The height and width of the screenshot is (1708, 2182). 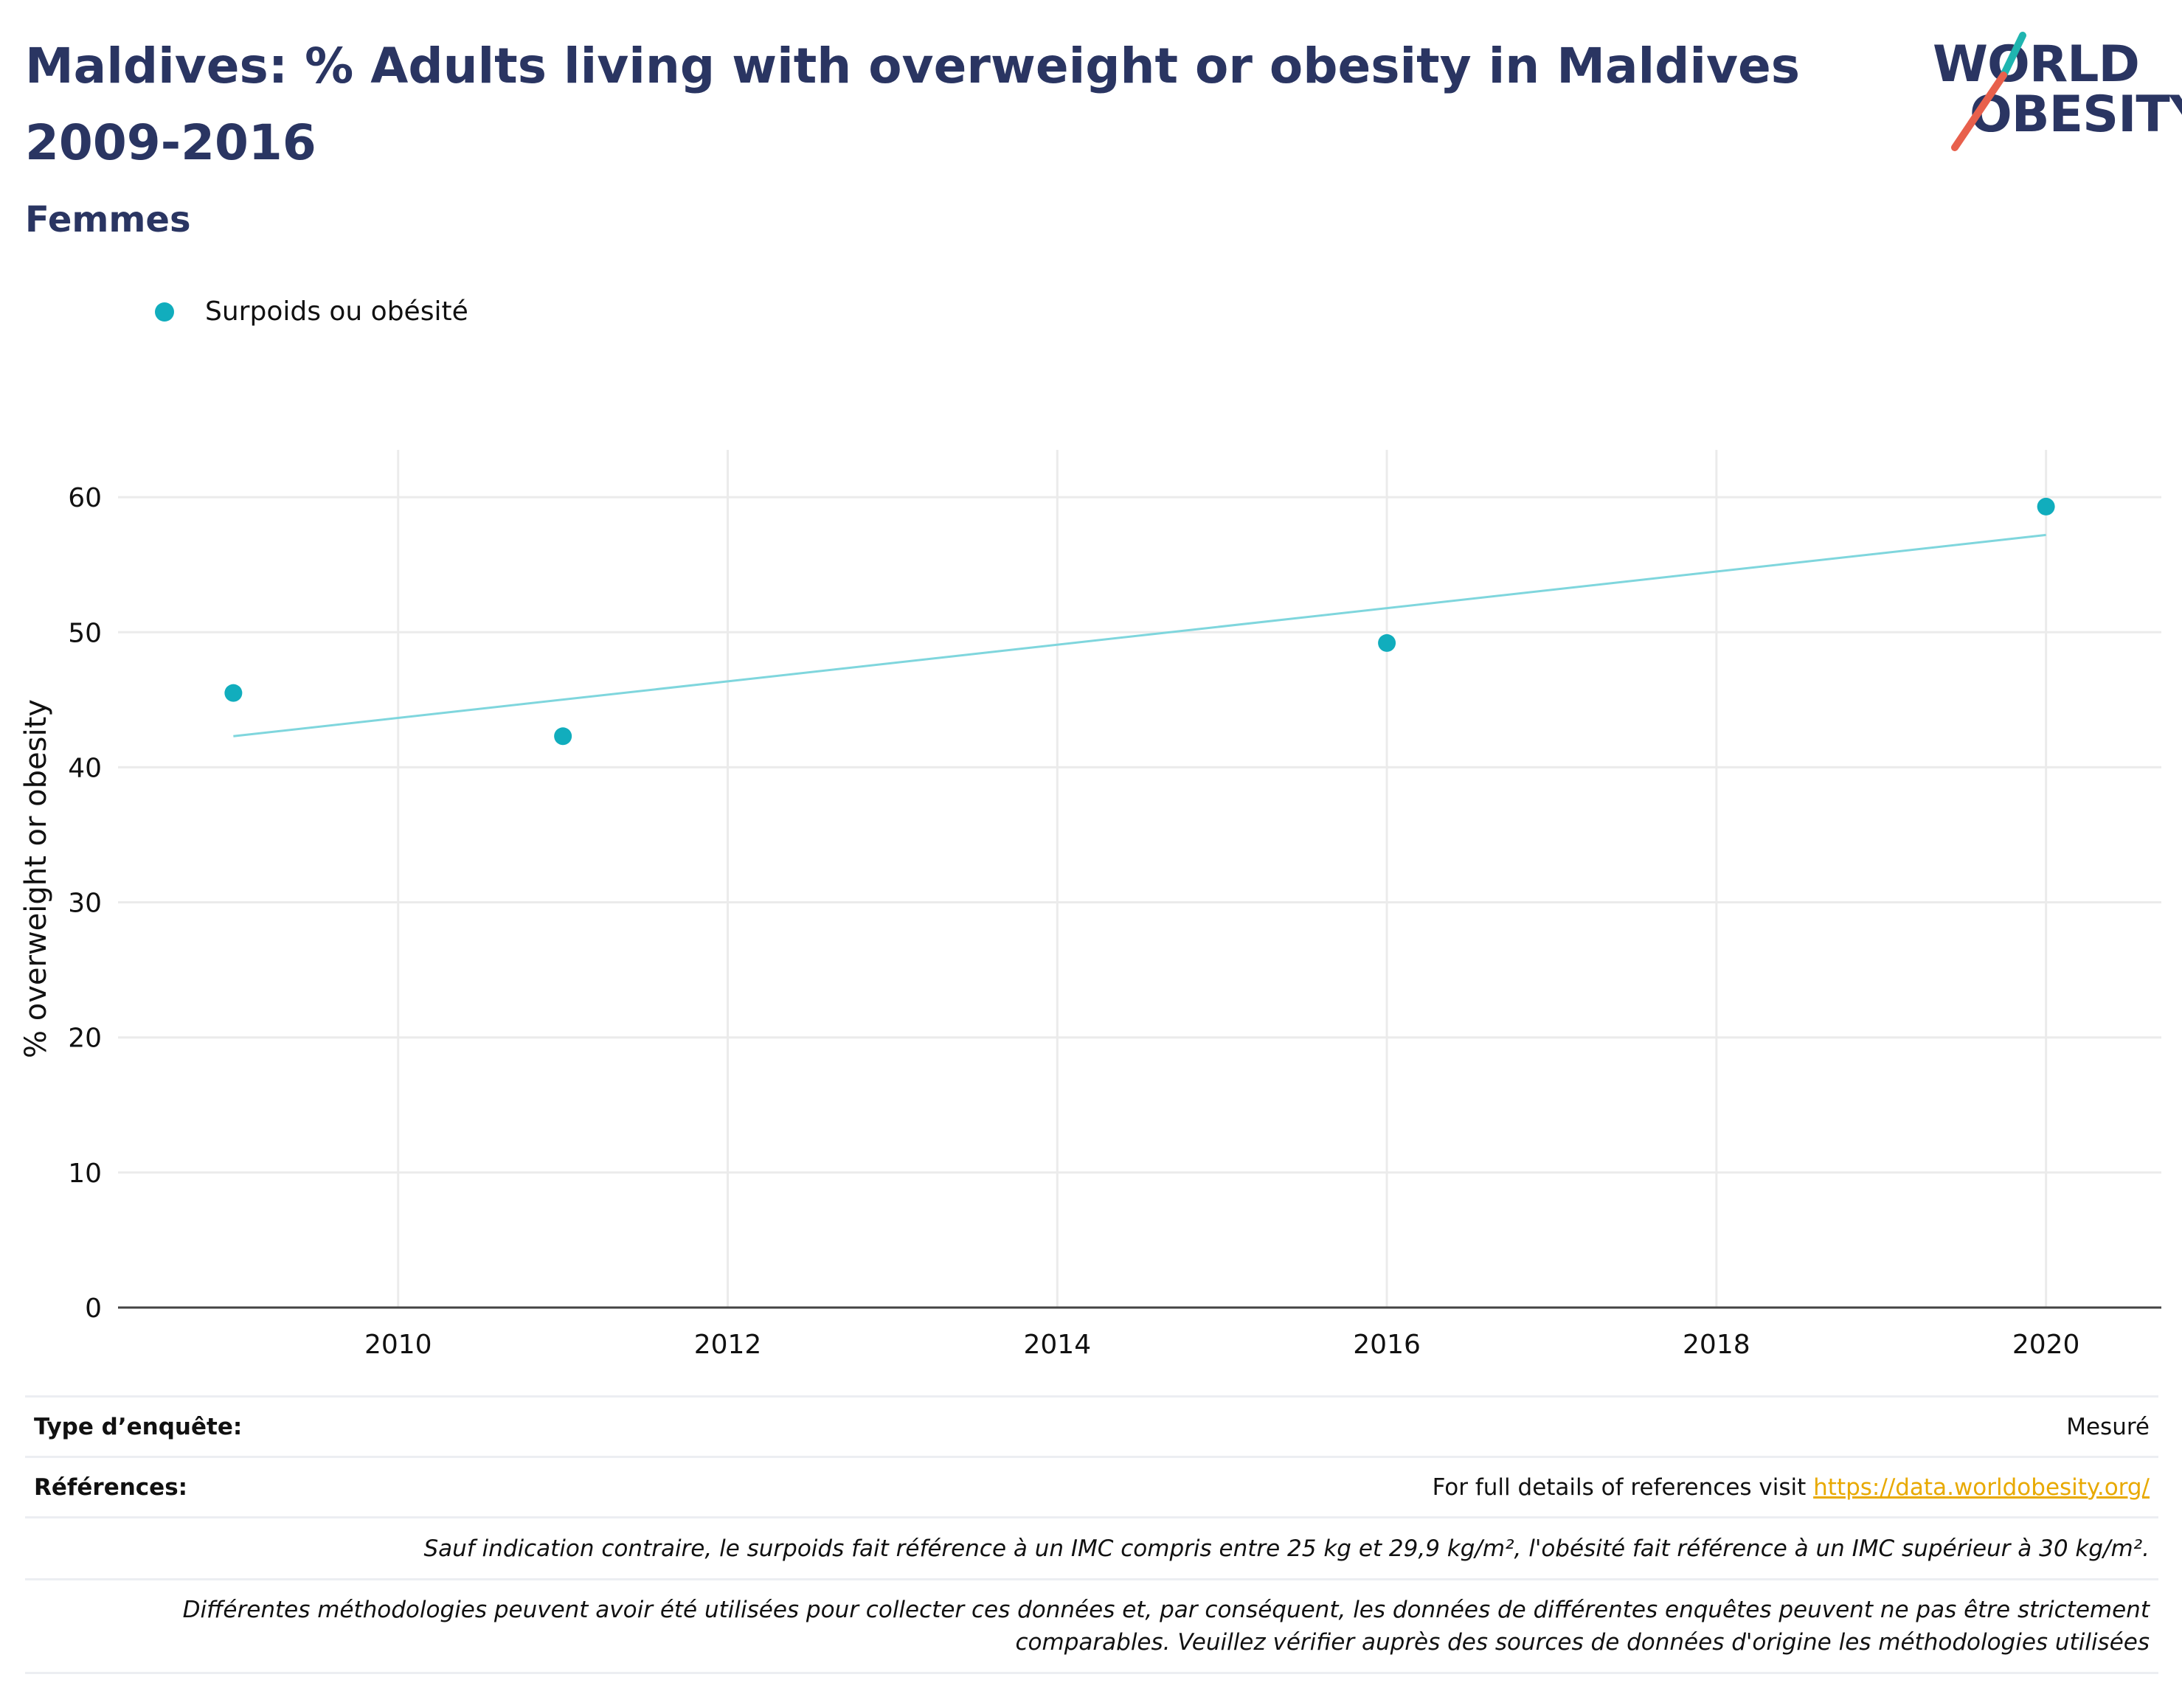 What do you see at coordinates (164, 312) in the screenshot?
I see `legend-marker` at bounding box center [164, 312].